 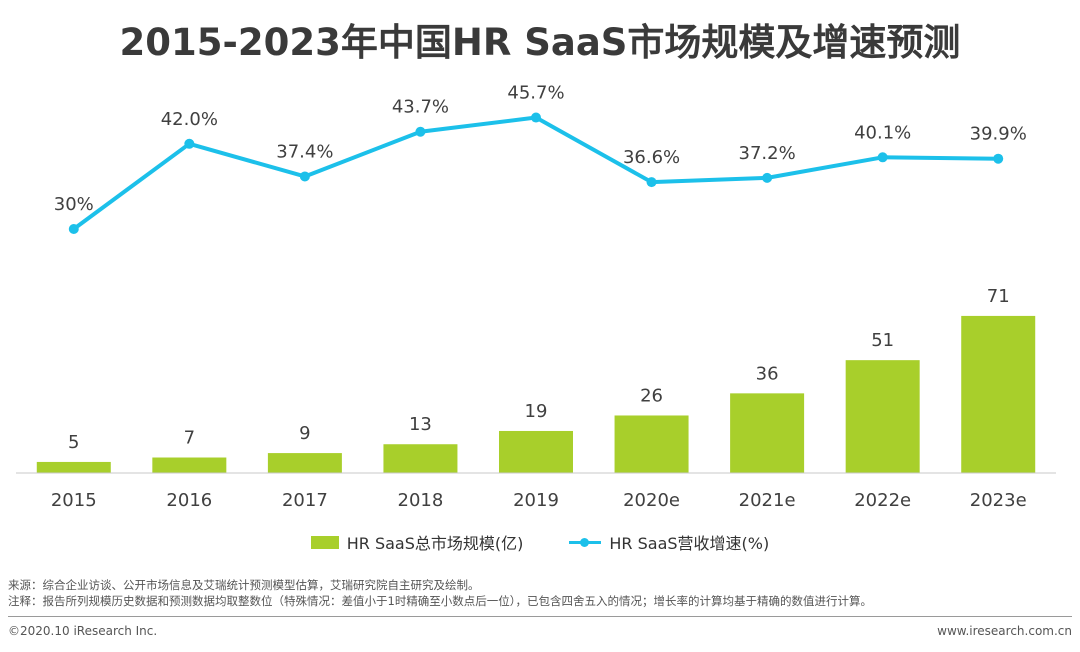 I want to click on line-label-2018: 43.7%, so click(x=420, y=107).